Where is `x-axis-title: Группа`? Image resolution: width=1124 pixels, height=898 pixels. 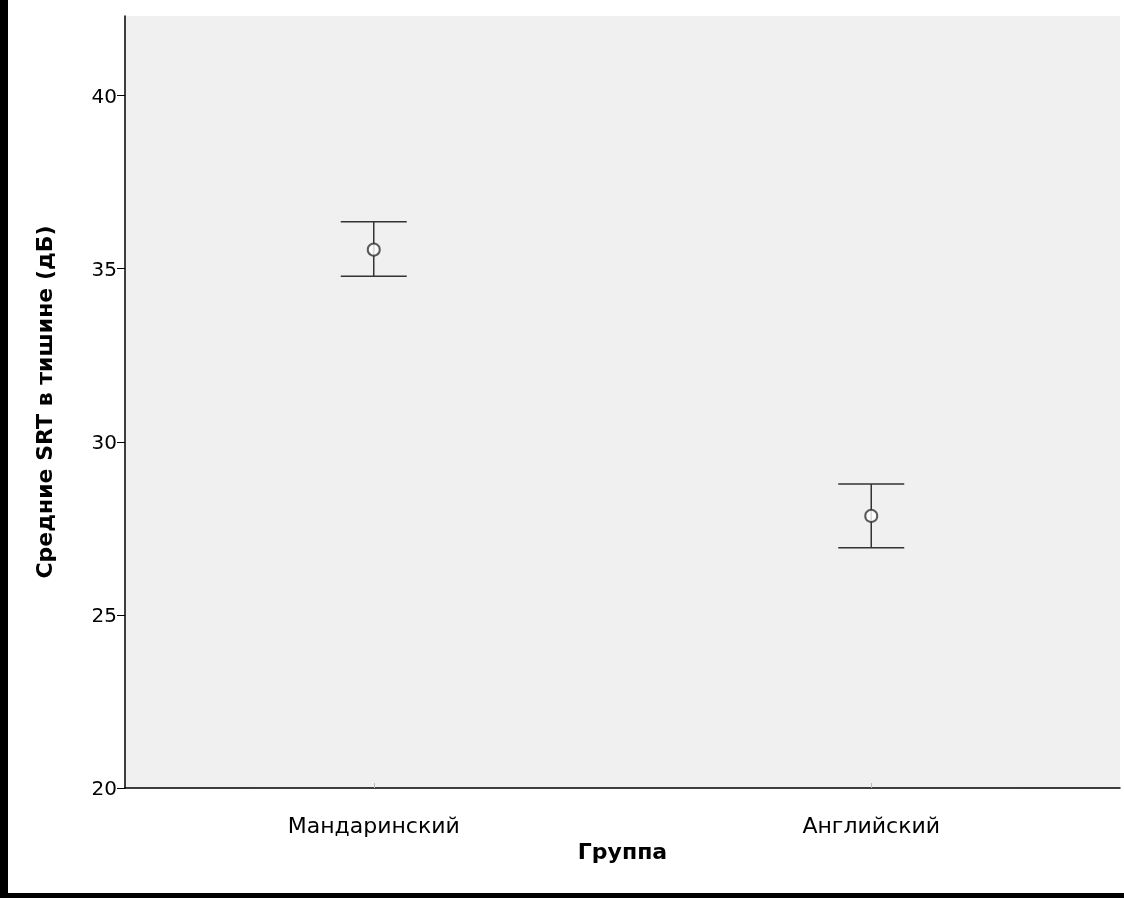 x-axis-title: Группа is located at coordinates (622, 852).